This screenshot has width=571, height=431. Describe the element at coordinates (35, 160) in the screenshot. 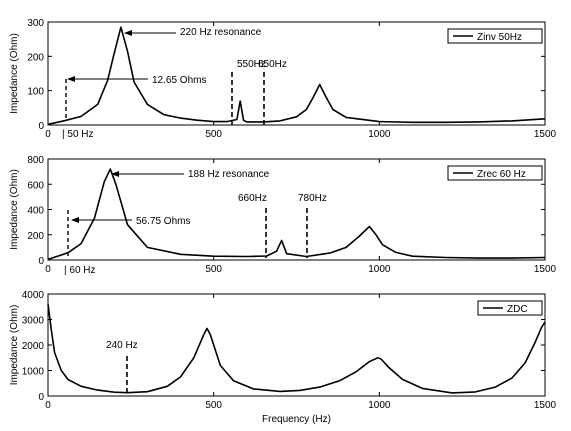

I see `y-tick-label: 800` at that location.